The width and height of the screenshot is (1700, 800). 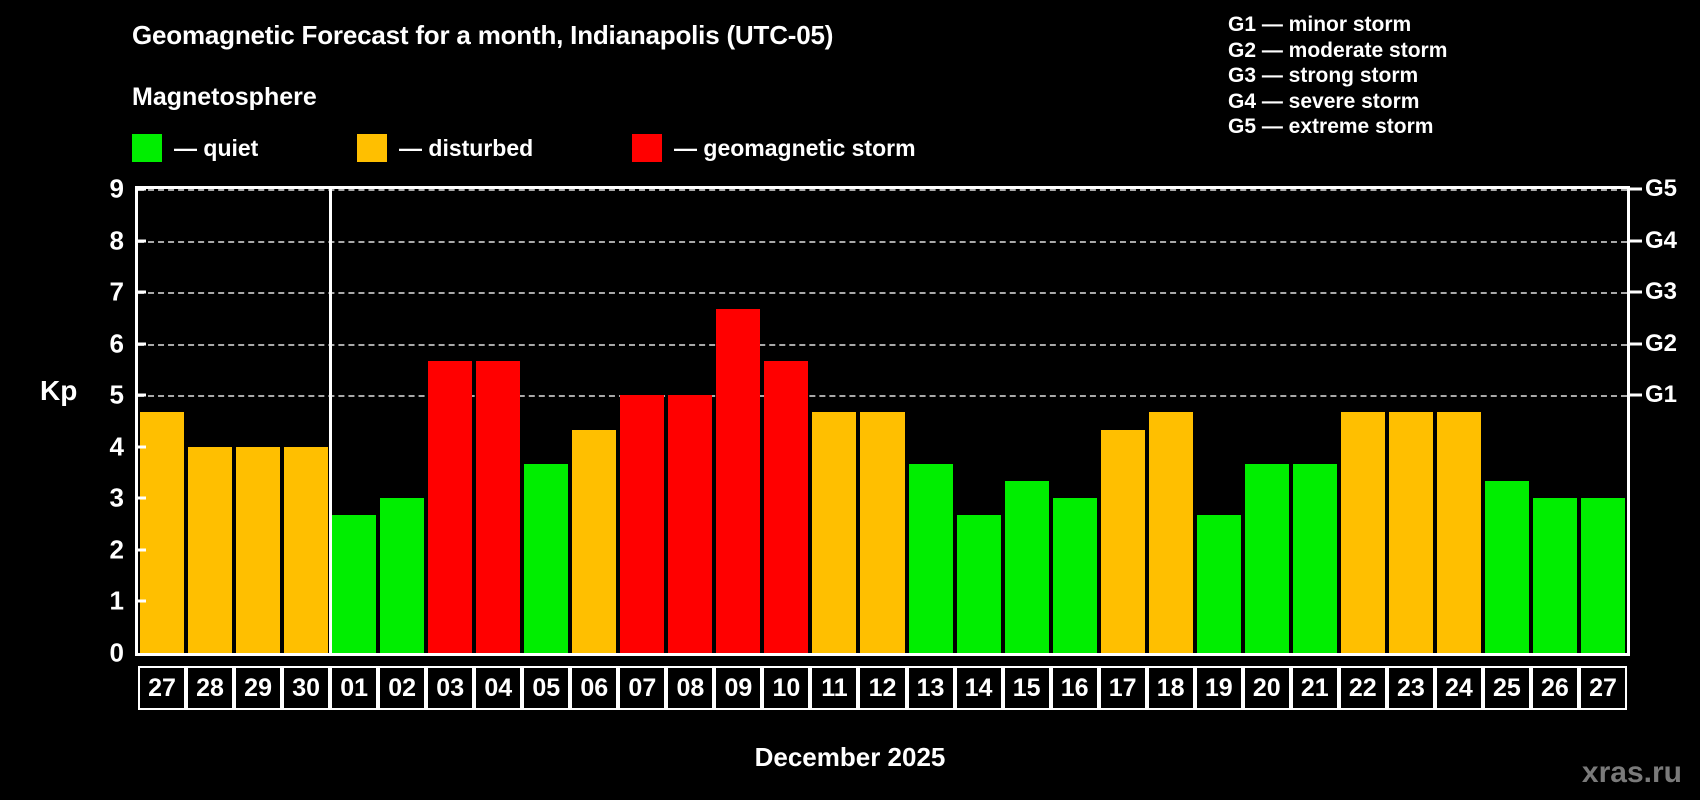 What do you see at coordinates (1636, 241) in the screenshot?
I see `g-tick-mark-G4` at bounding box center [1636, 241].